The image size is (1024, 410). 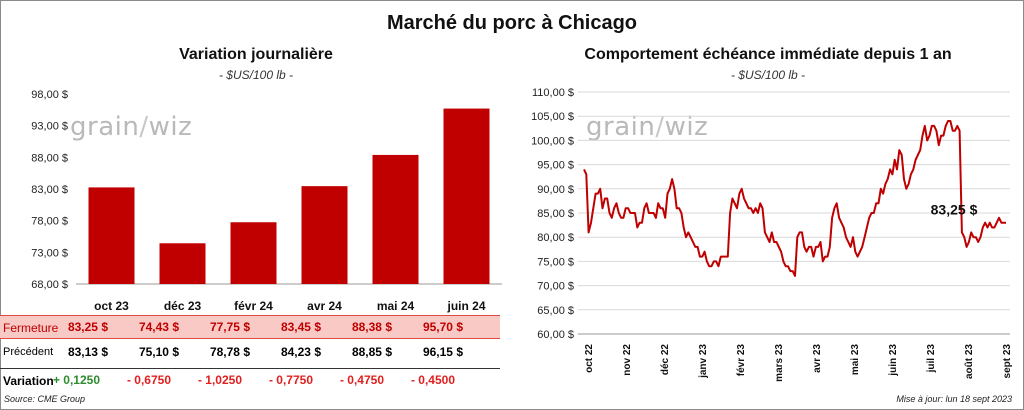 What do you see at coordinates (219, 380) in the screenshot?
I see `table-cell: - 1,0250` at bounding box center [219, 380].